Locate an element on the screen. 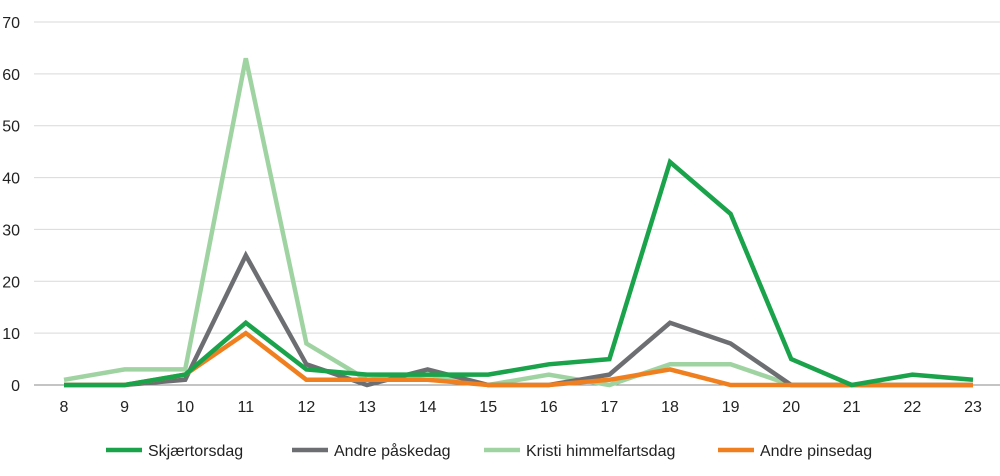  x-tick-label: 12 is located at coordinates (307, 407).